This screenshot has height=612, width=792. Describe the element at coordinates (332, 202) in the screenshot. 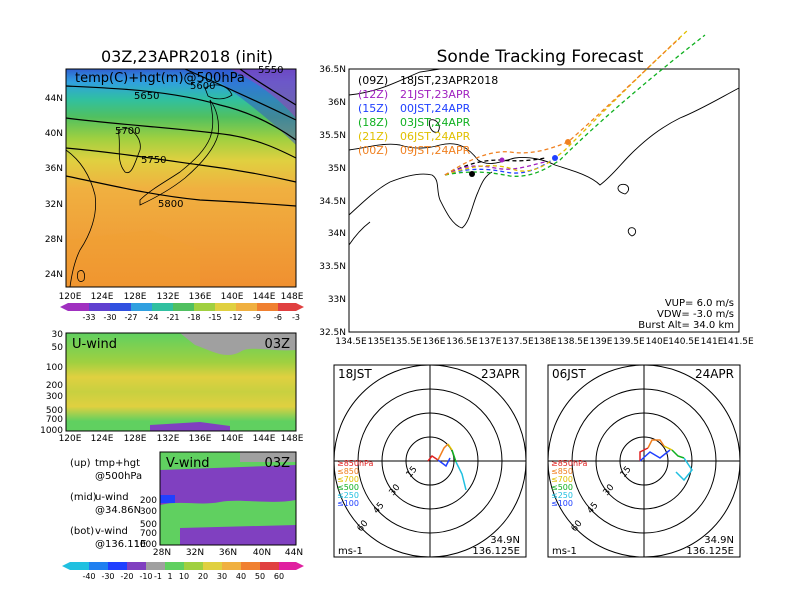

I see `tracking-y-tick: 34.5N` at that location.